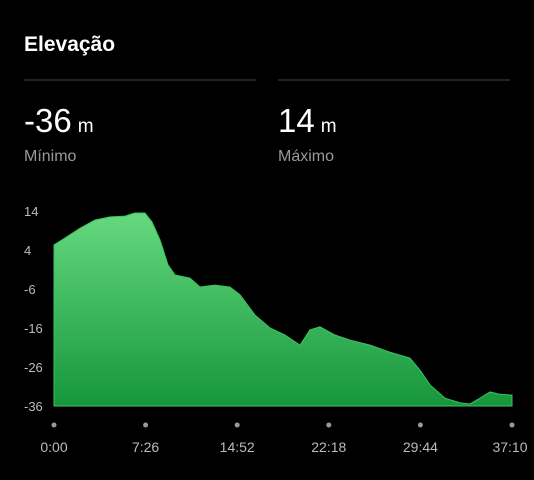 The image size is (534, 480). I want to click on stat-number: 14, so click(296, 120).